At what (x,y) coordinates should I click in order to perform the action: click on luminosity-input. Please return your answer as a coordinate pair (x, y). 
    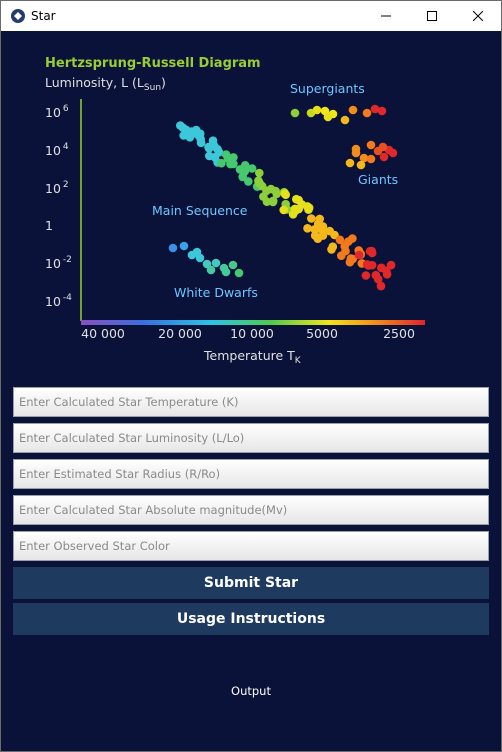
    Looking at the image, I should click on (251, 438).